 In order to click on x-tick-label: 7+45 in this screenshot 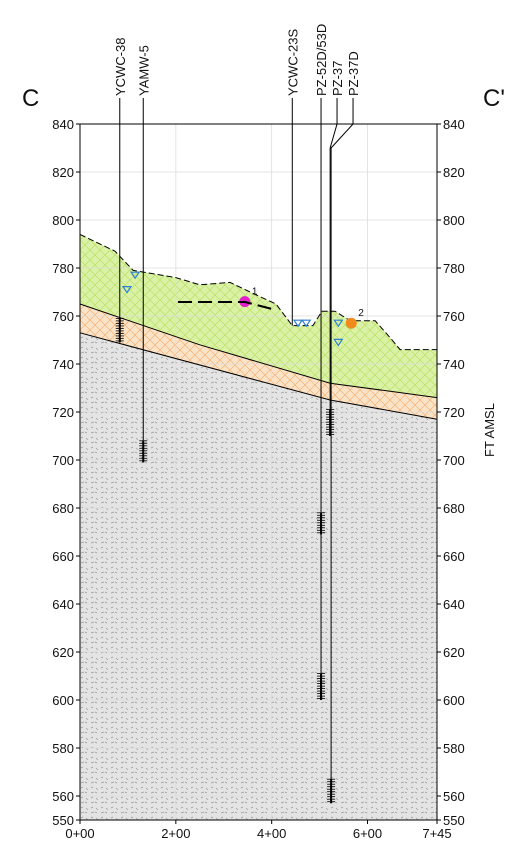, I will do `click(436, 833)`.